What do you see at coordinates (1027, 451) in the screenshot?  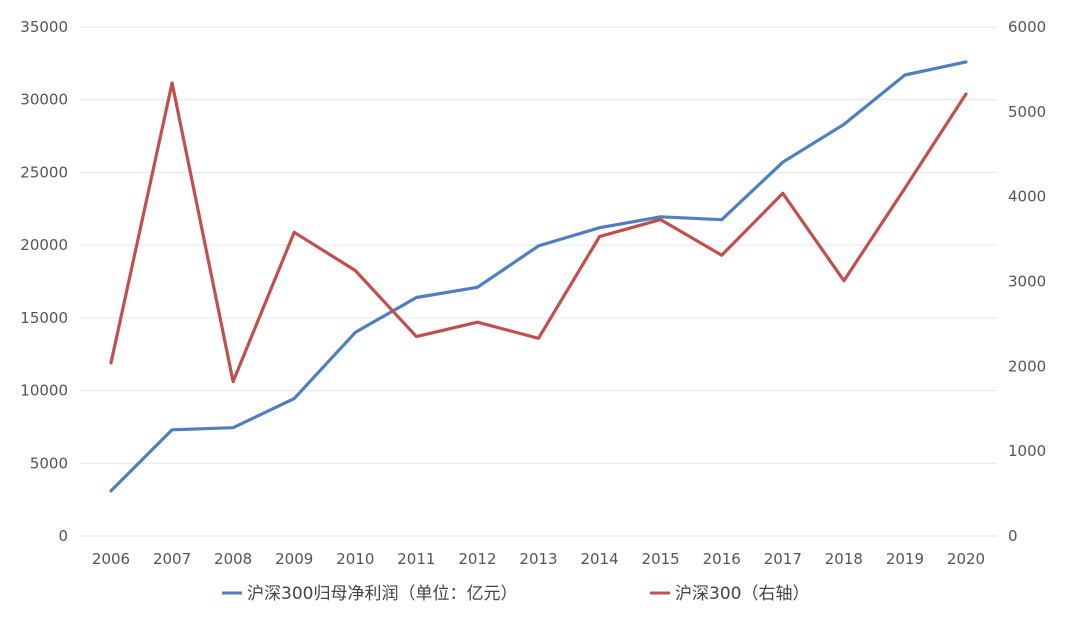 I see `right-tick-label: 1000` at bounding box center [1027, 451].